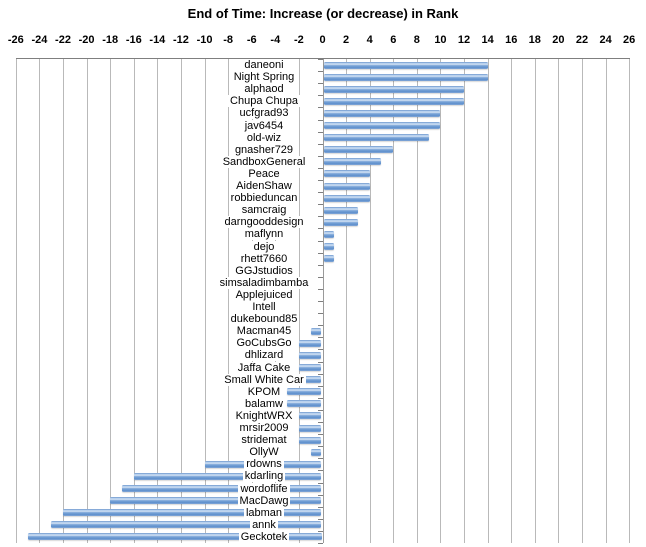  Describe the element at coordinates (251, 40) in the screenshot. I see `x-axis-label: -6` at that location.